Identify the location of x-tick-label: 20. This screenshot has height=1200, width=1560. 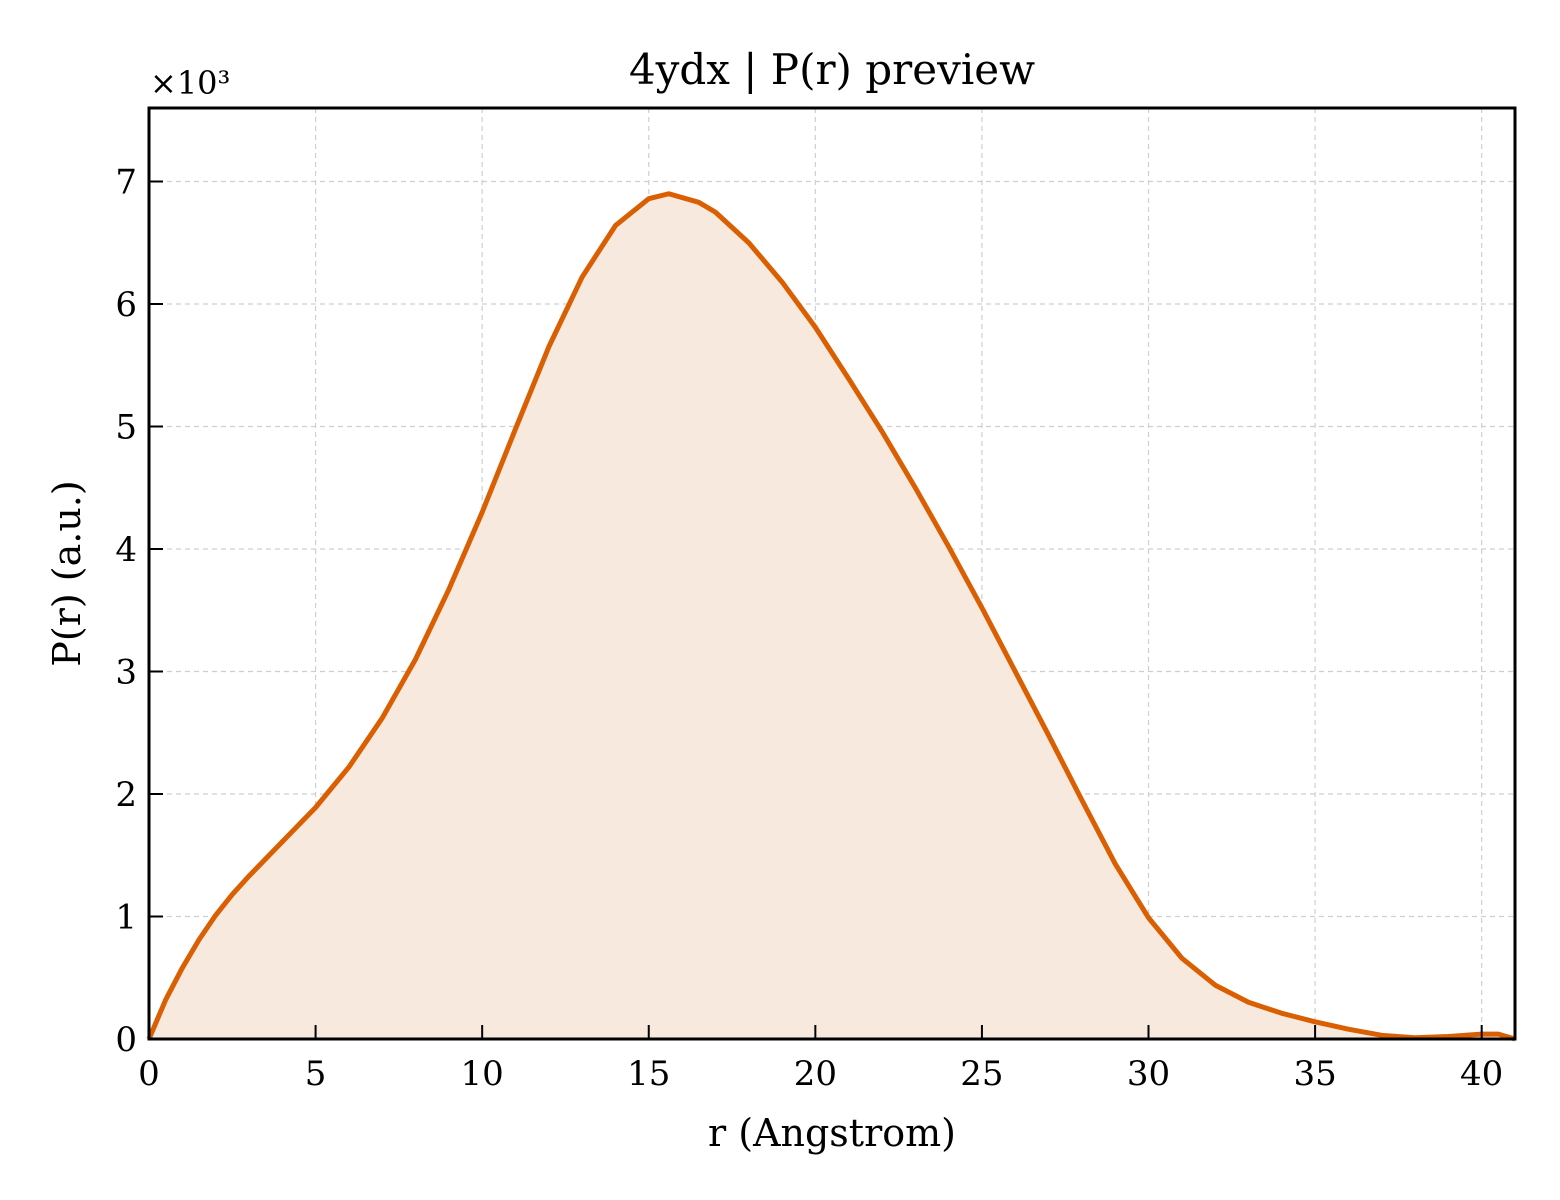
(815, 1074).